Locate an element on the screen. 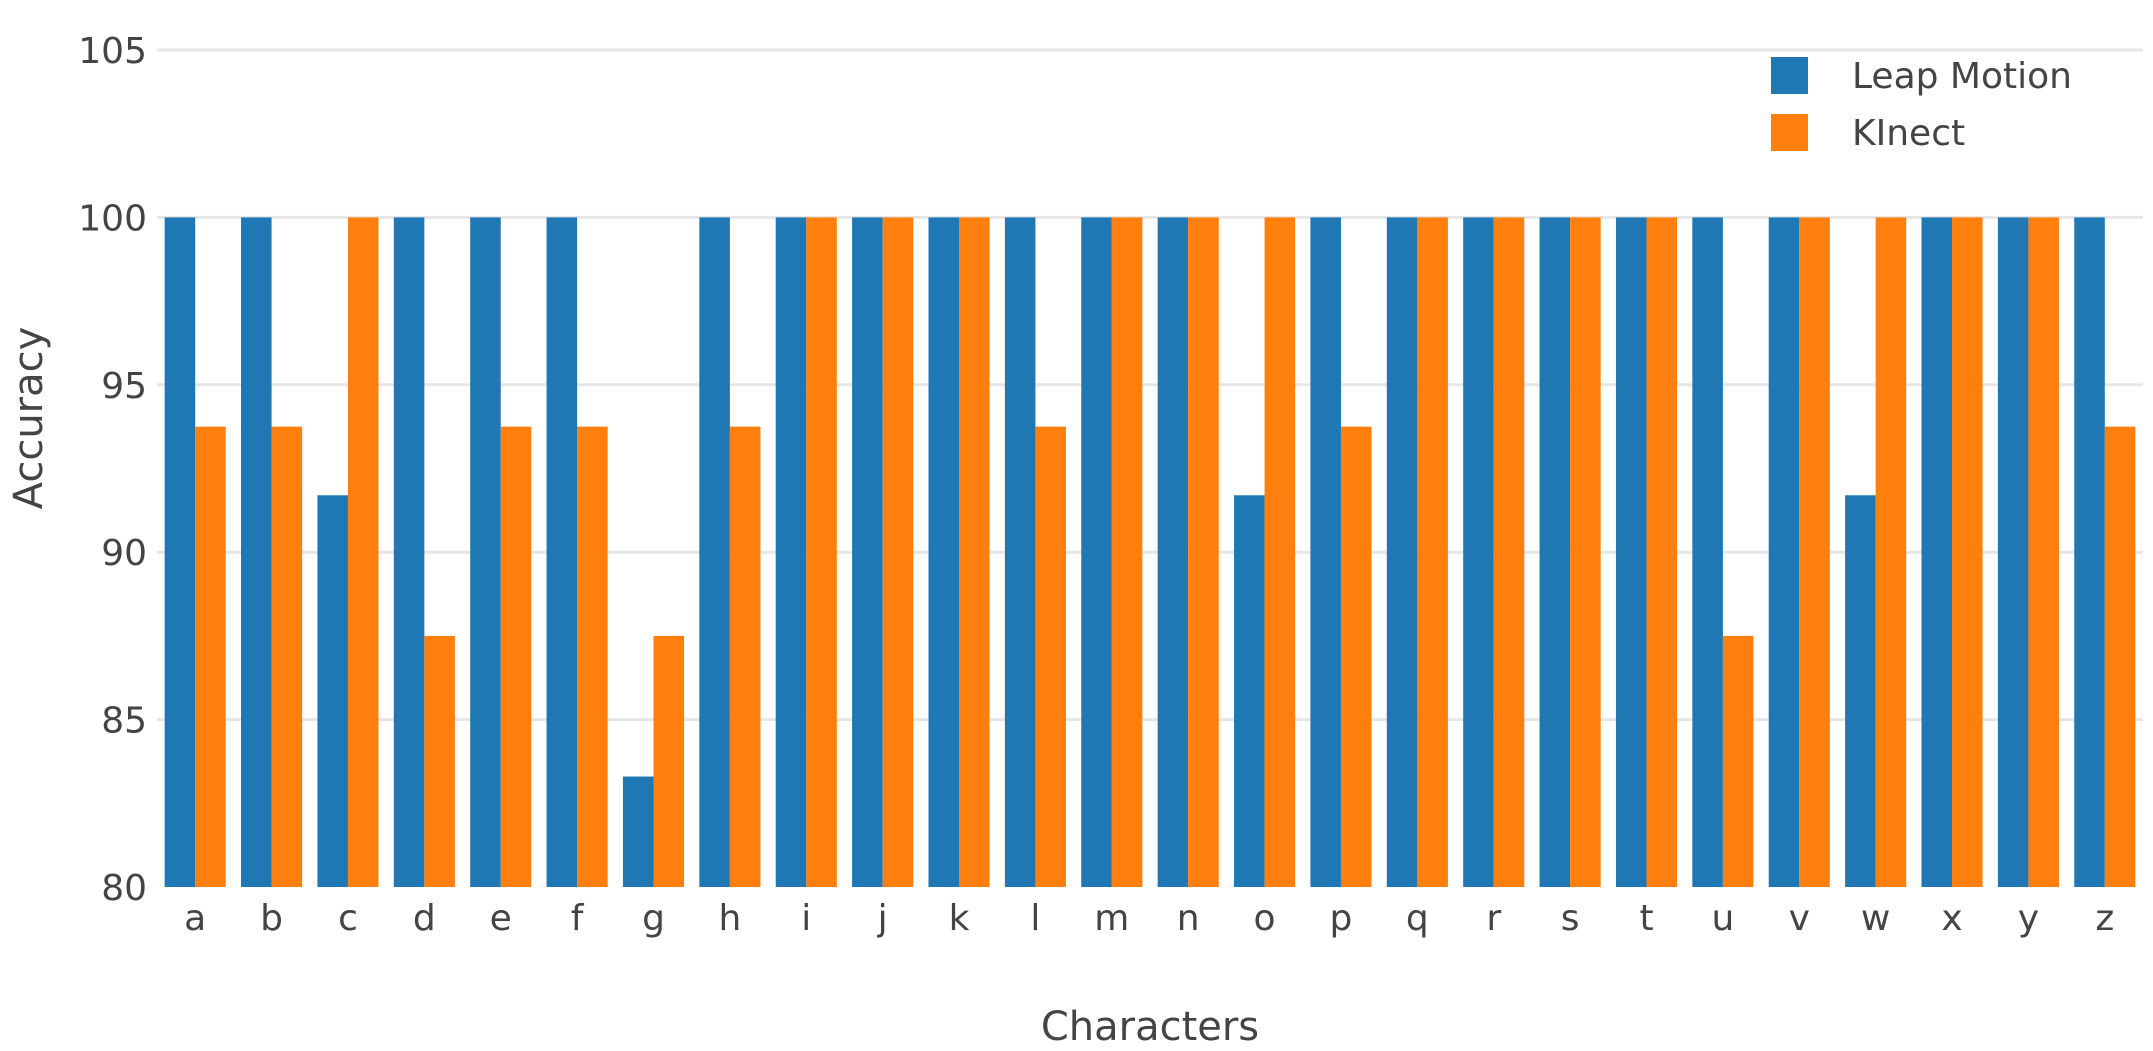 The height and width of the screenshot is (1051, 2153). x-tick-label: t is located at coordinates (1646, 918).